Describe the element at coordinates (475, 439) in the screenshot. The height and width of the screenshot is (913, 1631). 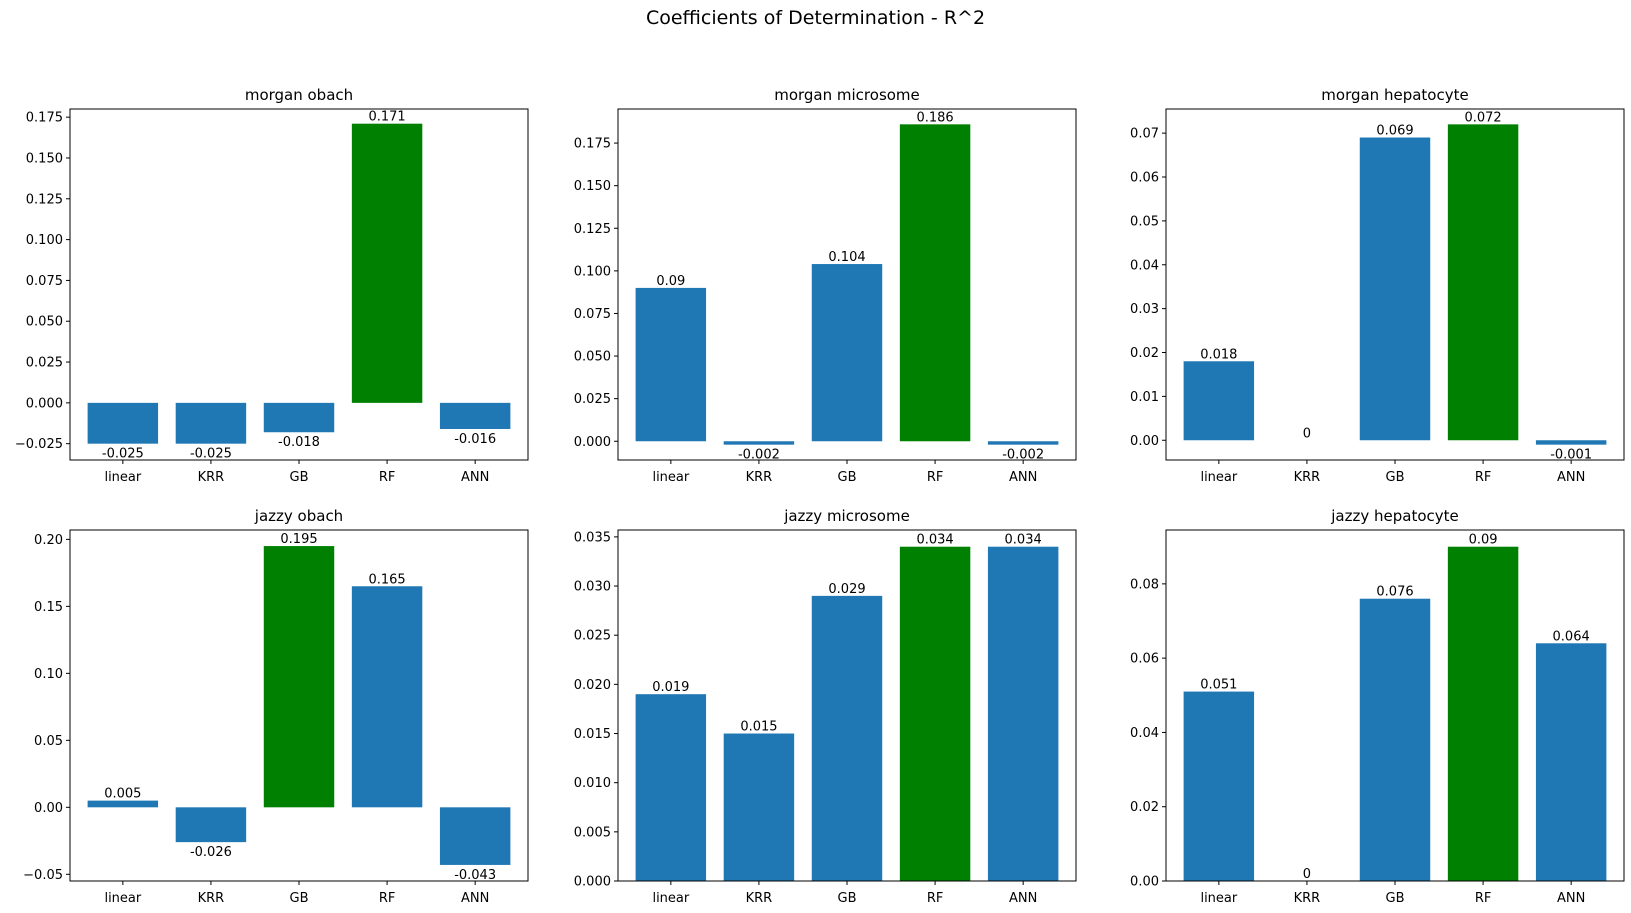
I see `data-label: -0.016` at that location.